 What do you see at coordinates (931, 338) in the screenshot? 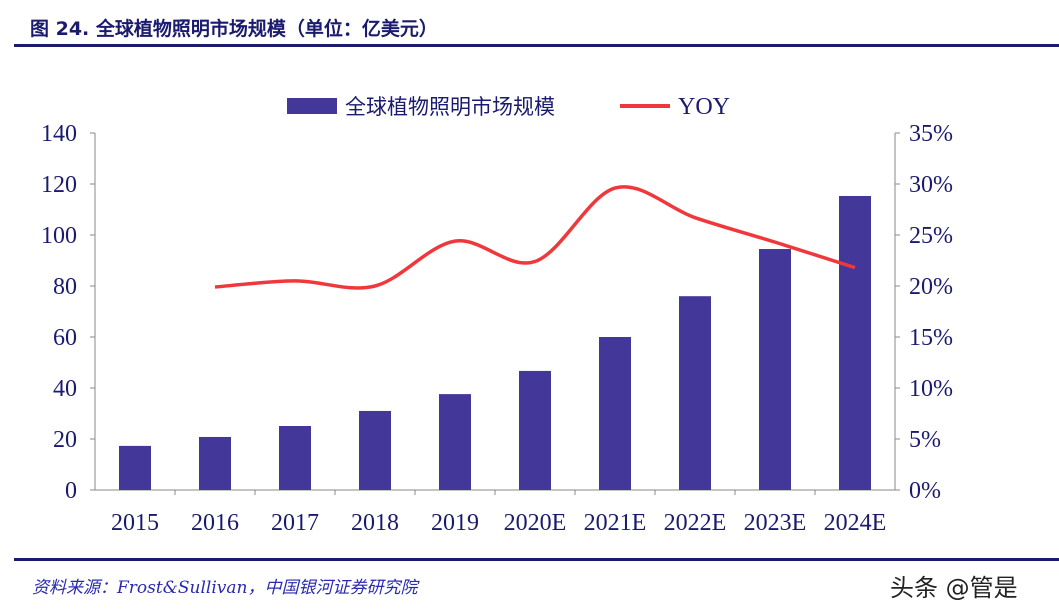
I see `right-tick-label: 15%` at bounding box center [931, 338].